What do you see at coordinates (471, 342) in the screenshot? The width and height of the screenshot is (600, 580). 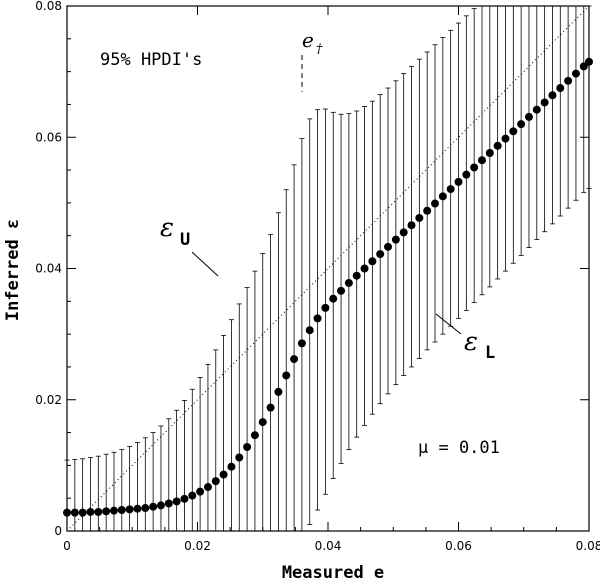 I see `eps-l-label: ε` at bounding box center [471, 342].